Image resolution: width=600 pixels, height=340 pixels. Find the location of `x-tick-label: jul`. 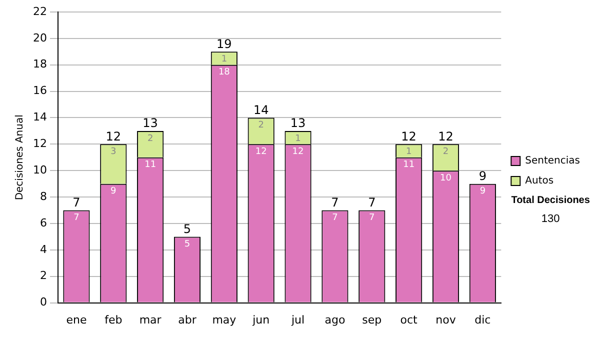

x-tick-label: jul is located at coordinates (297, 319).